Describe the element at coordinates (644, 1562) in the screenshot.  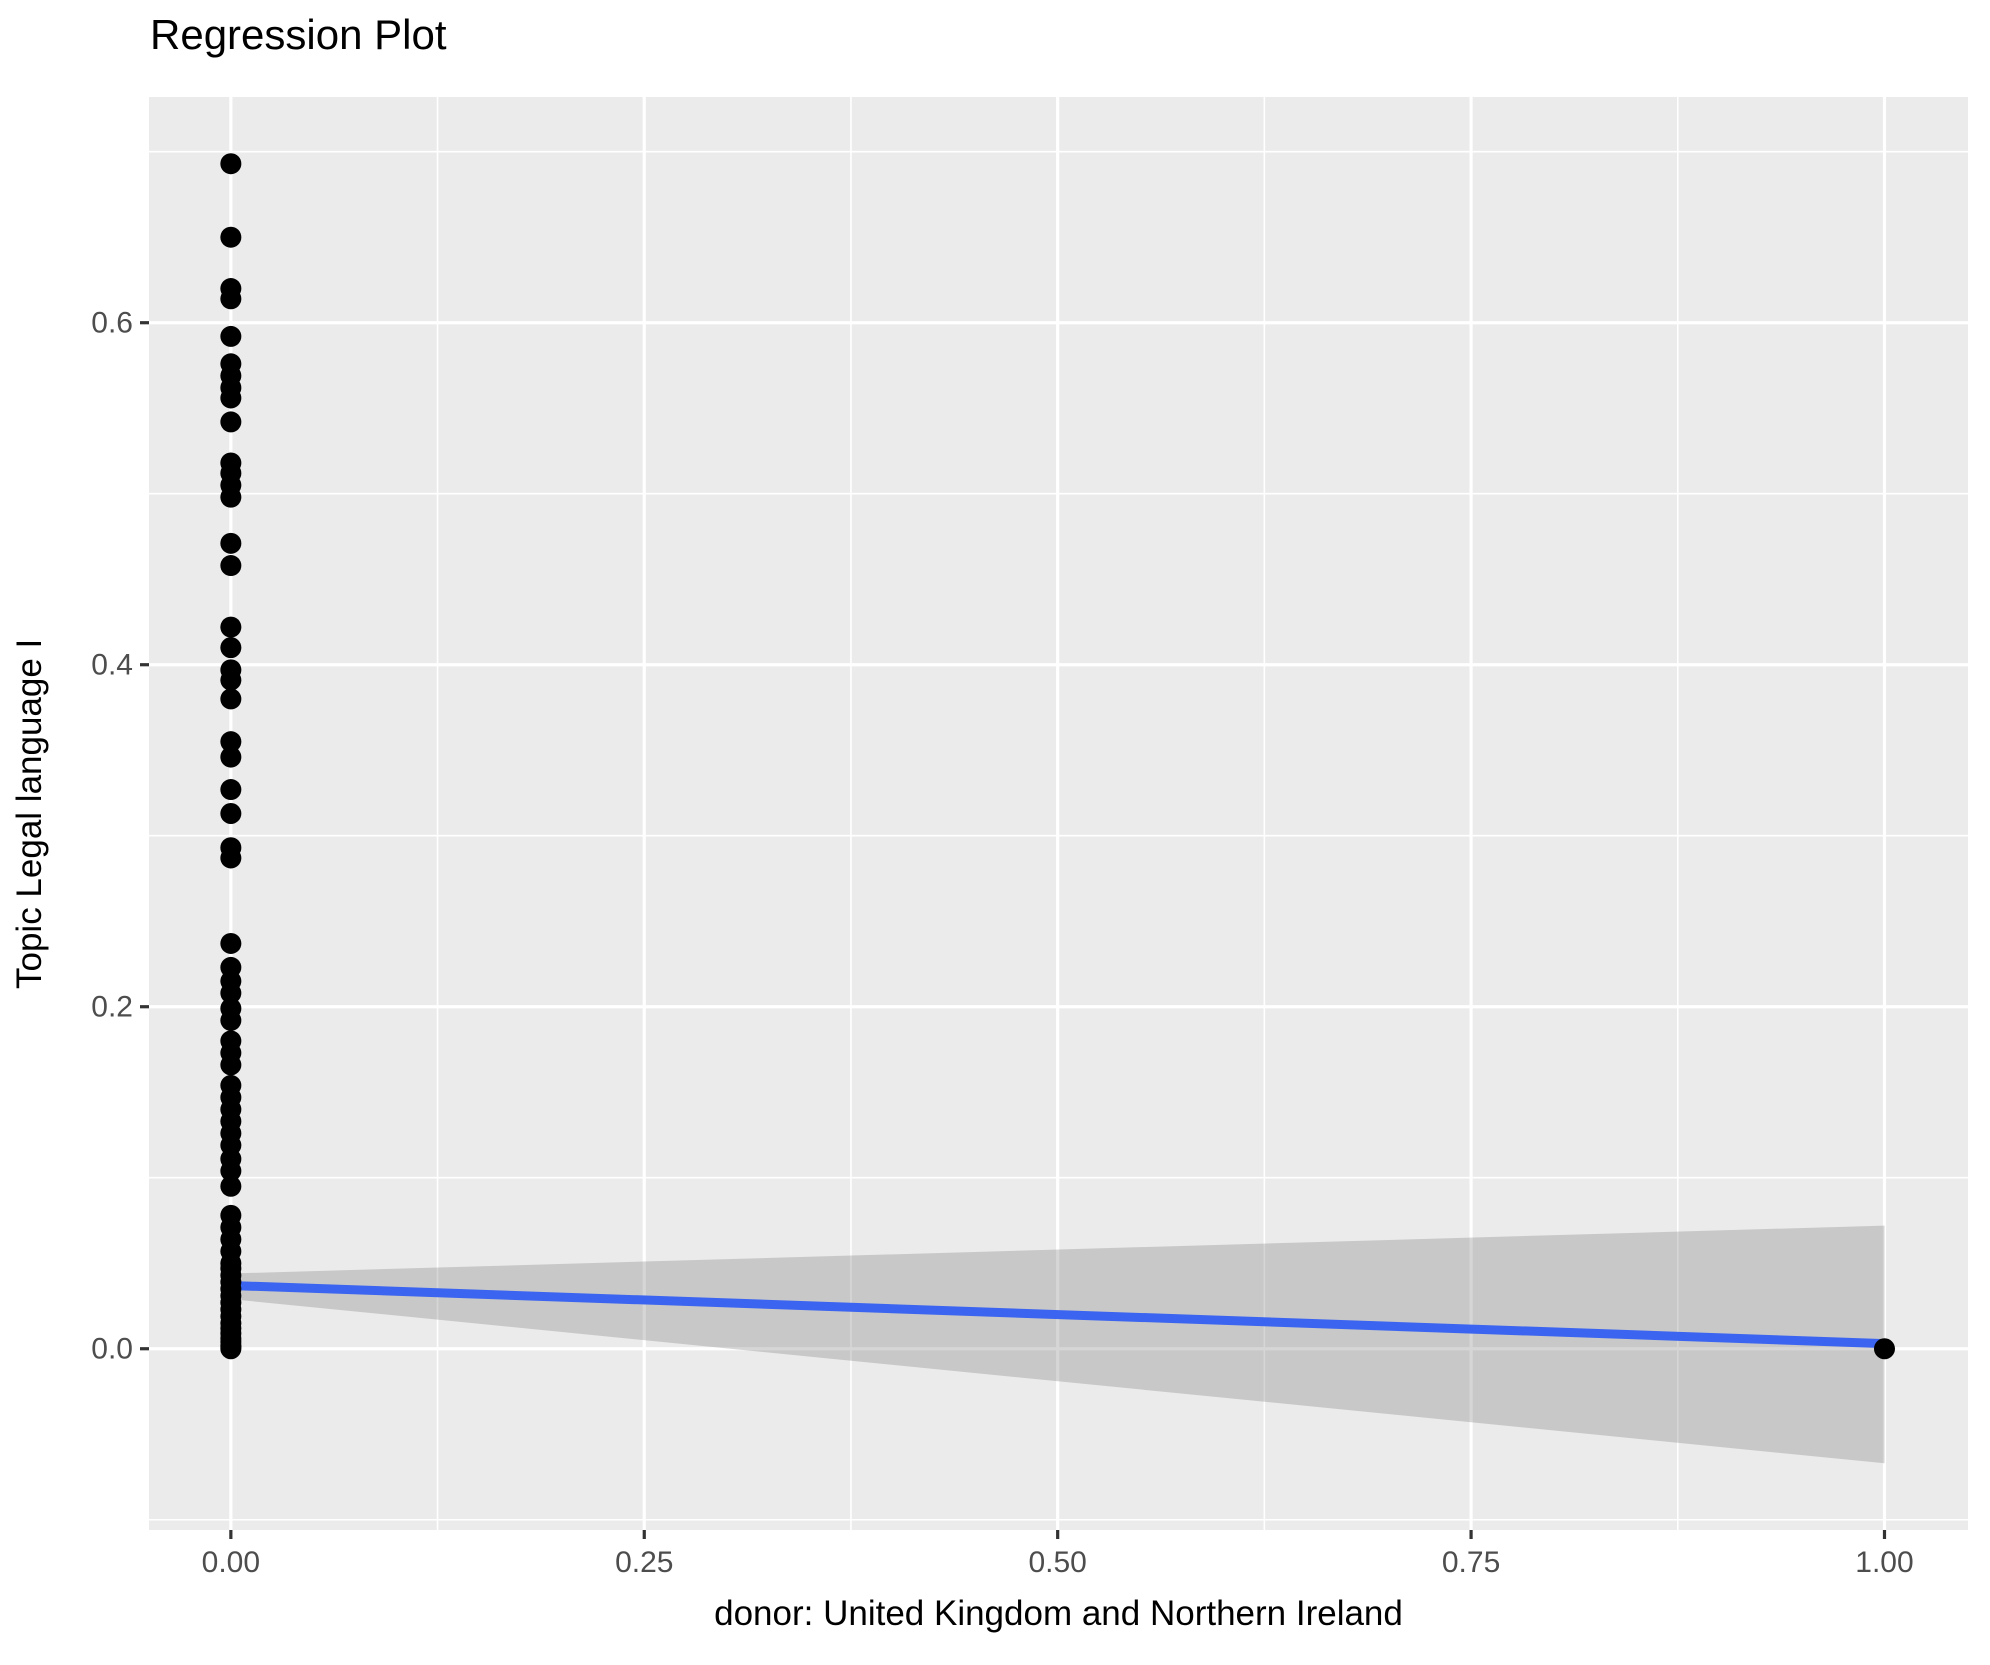
I see `x-tick-label: 0.25` at that location.